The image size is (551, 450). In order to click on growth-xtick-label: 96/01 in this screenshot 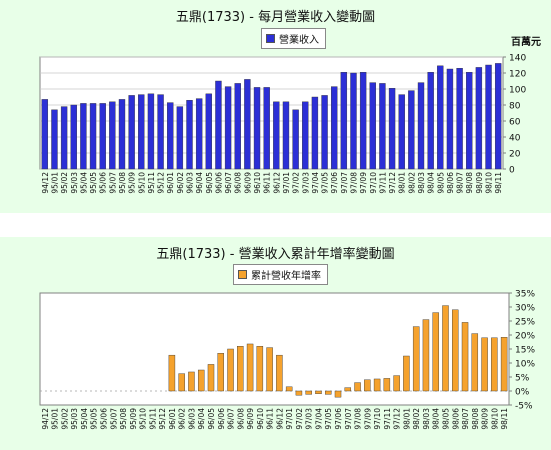, I will do `click(172, 419)`.